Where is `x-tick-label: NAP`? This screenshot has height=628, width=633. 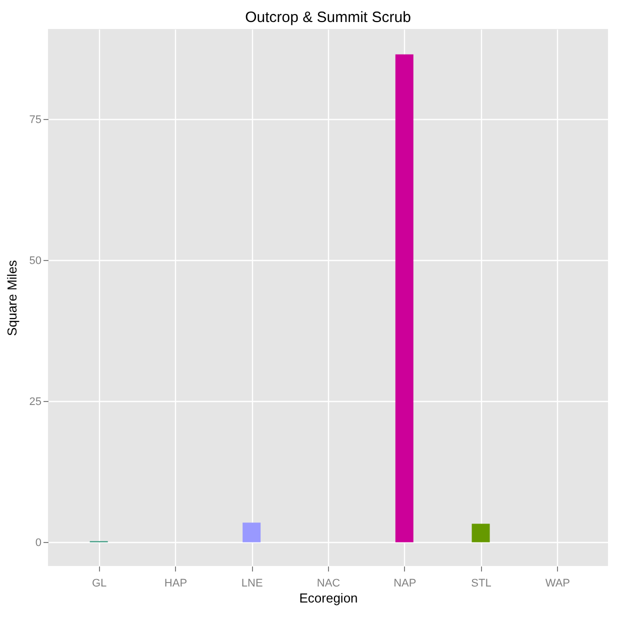 x-tick-label: NAP is located at coordinates (405, 584).